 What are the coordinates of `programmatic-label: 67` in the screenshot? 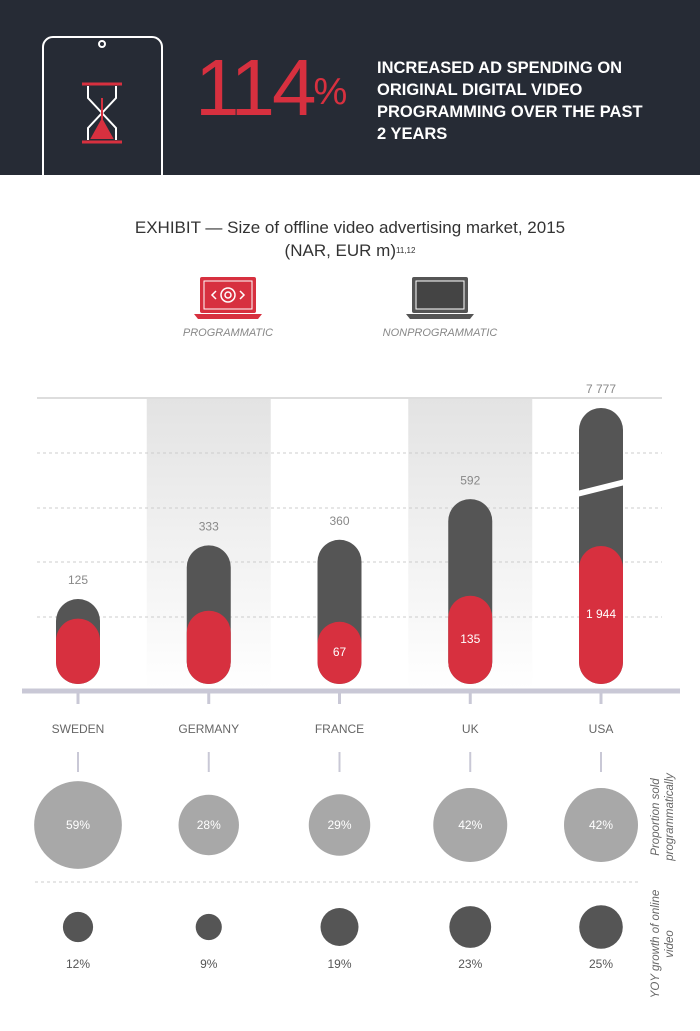 It's located at (340, 652).